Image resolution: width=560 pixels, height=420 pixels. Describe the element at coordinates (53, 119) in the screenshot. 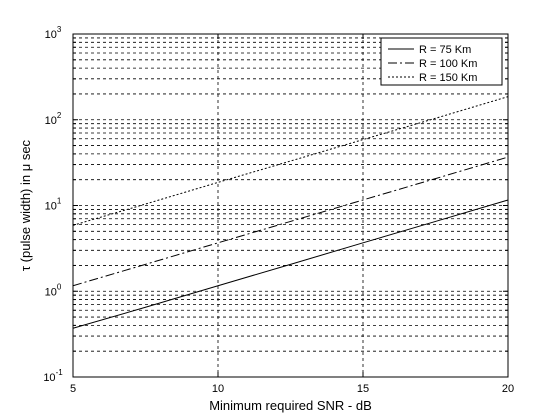

I see `y-tick-label: 10²` at that location.